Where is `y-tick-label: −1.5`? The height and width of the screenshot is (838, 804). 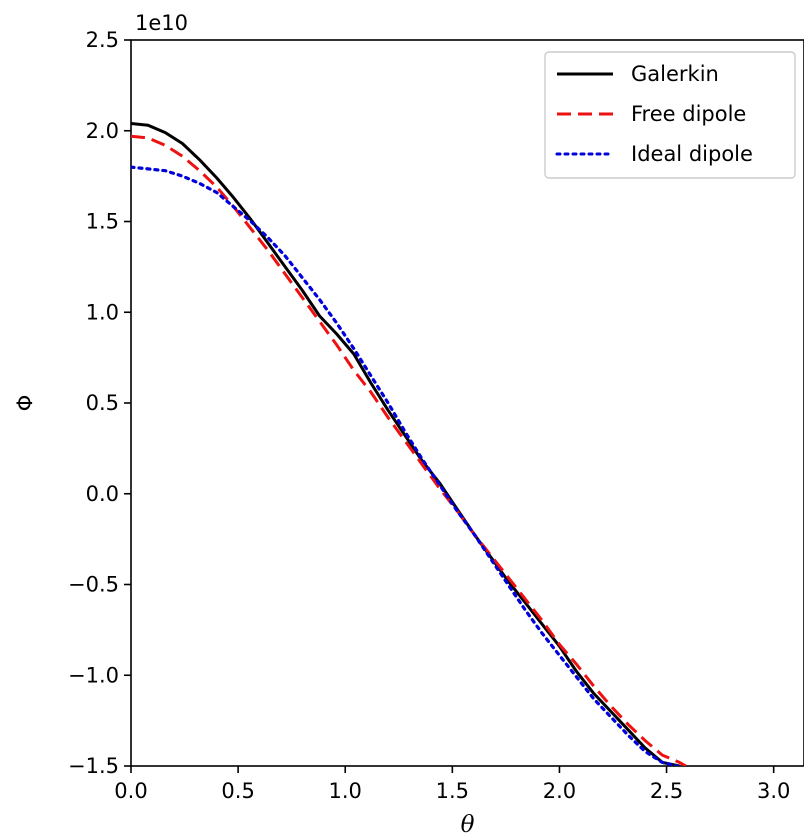
y-tick-label: −1.5 is located at coordinates (93, 766).